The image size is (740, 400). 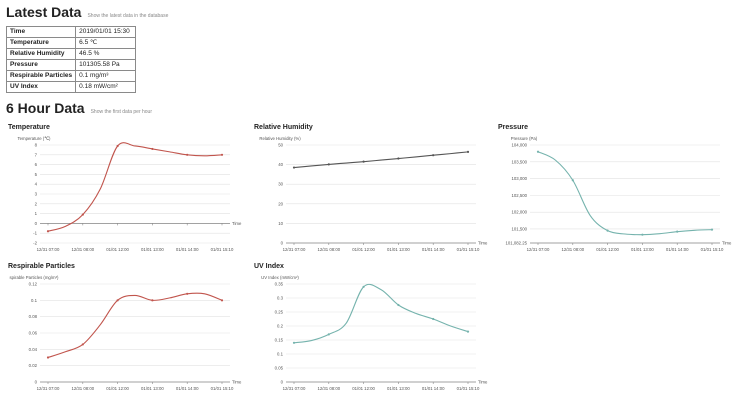 I want to click on y-tick-label: 6, so click(x=36, y=164).